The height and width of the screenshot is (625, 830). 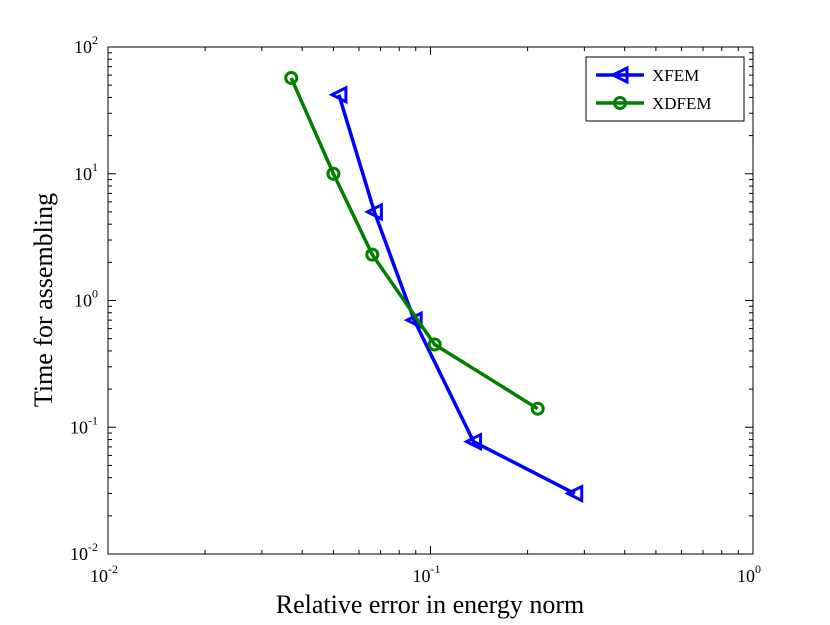 I want to click on y-tick-exp: 0, so click(x=95, y=294).